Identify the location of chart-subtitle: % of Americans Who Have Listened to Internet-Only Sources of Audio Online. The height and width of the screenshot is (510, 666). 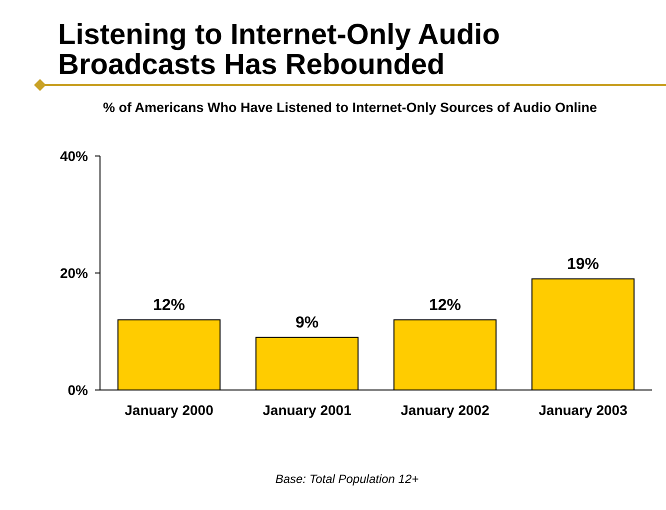
(350, 107).